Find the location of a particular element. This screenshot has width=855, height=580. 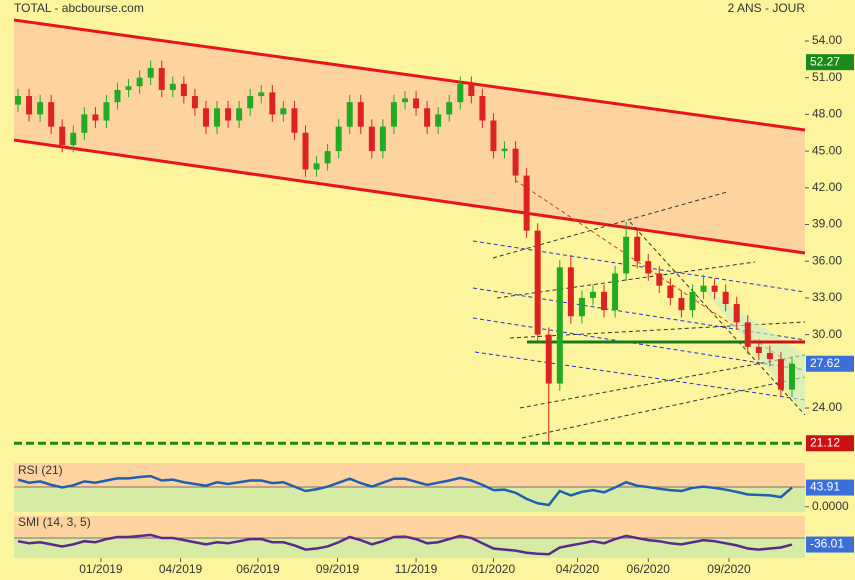

x-tick-label: 06/2019 is located at coordinates (258, 569).